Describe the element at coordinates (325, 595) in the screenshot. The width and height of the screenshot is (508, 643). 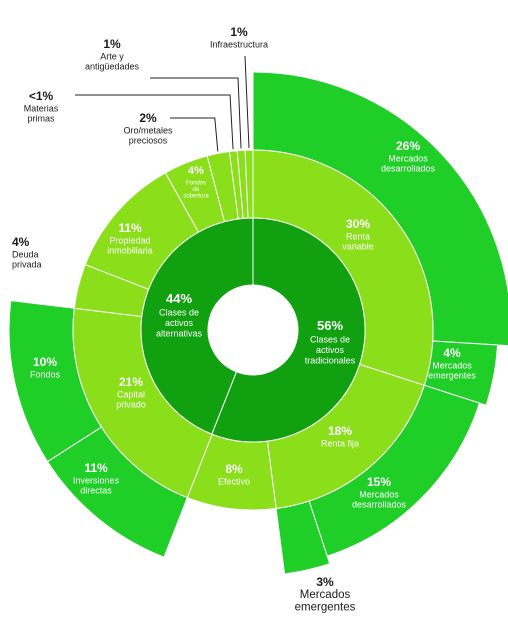
I see `label-line-rf_emergentes-0: Mercados` at that location.